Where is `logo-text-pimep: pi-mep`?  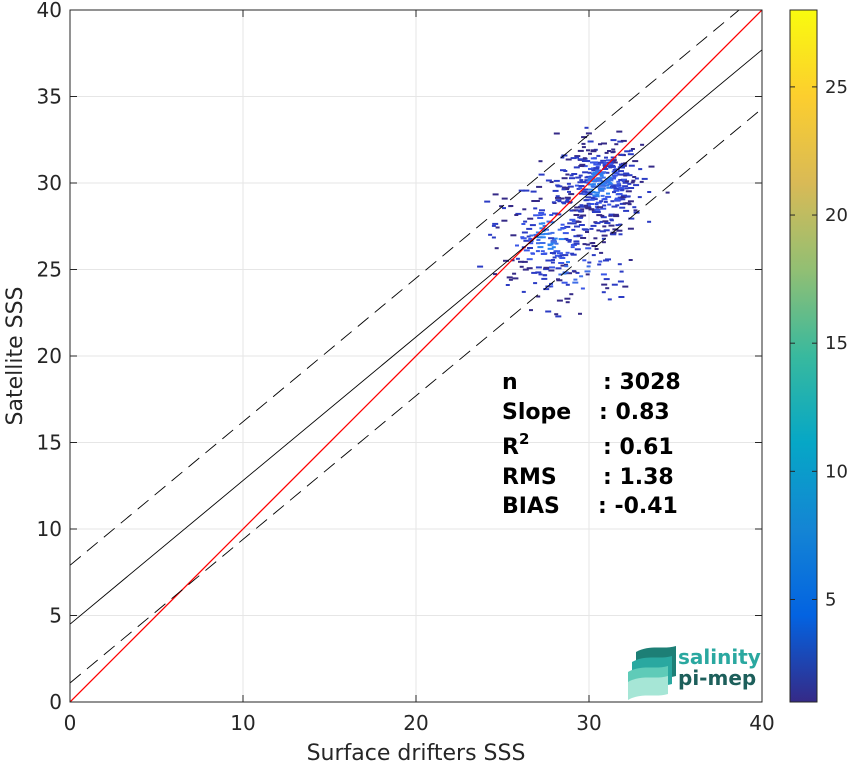 logo-text-pimep: pi-mep is located at coordinates (717, 678).